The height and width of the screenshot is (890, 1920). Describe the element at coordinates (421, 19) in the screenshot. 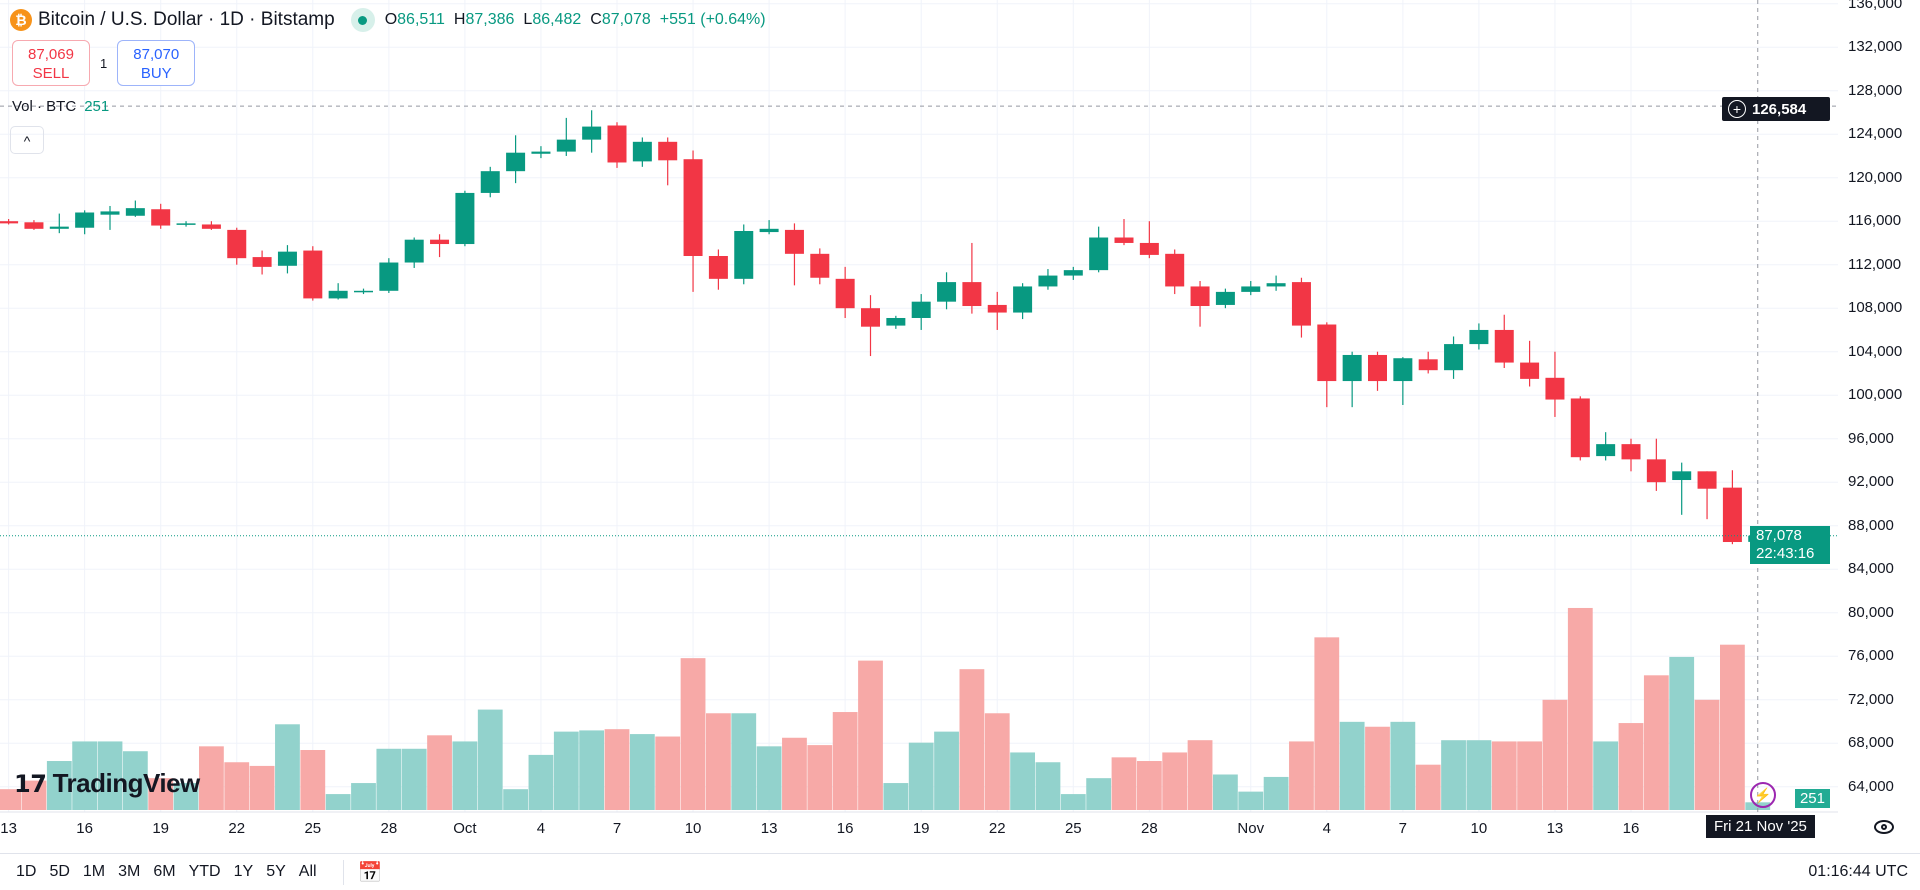

I see `open-value: 86,511` at that location.